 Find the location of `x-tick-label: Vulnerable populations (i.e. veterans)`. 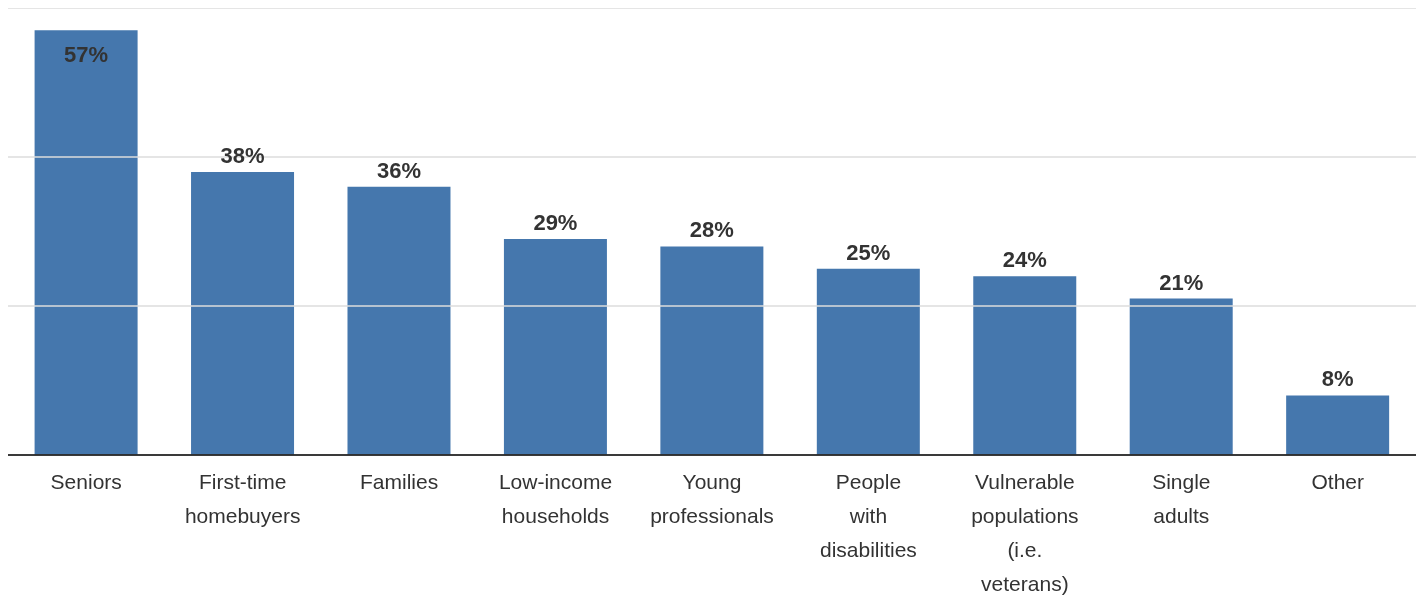

x-tick-label: Vulnerable populations (i.e. veterans) is located at coordinates (1025, 532).